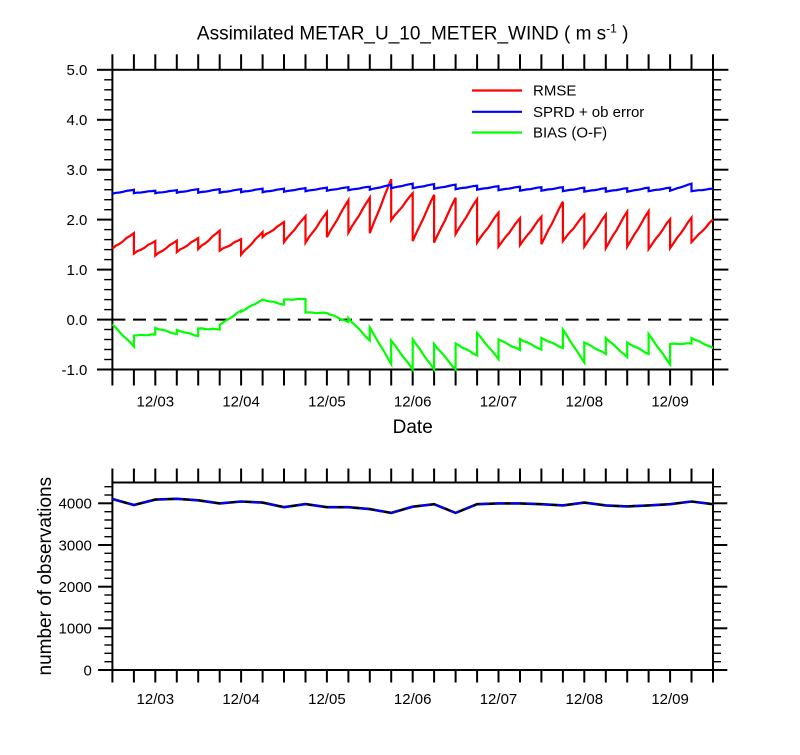  Describe the element at coordinates (45, 576) in the screenshot. I see `svg-text: number of observations` at that location.